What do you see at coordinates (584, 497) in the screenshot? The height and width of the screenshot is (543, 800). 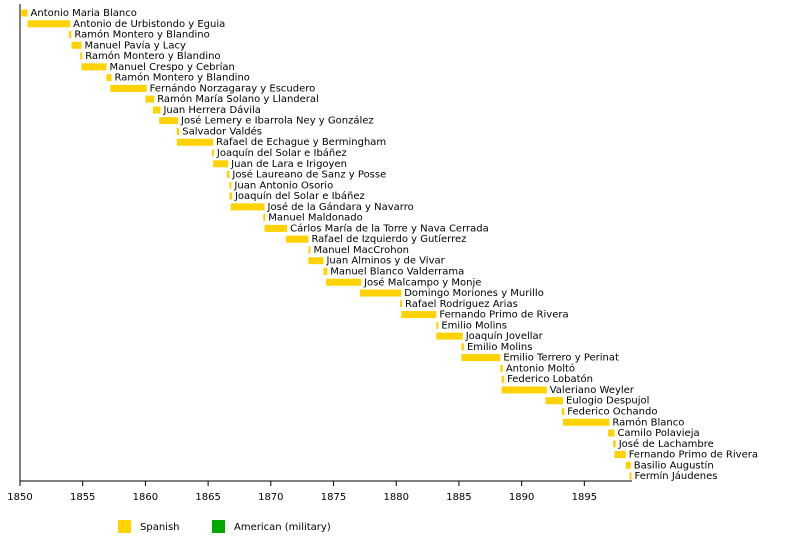 I see `x-tick-label: 1895` at bounding box center [584, 497].